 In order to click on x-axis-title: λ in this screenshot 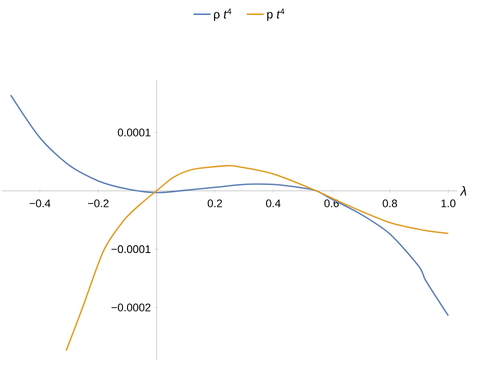, I will do `click(463, 191)`.